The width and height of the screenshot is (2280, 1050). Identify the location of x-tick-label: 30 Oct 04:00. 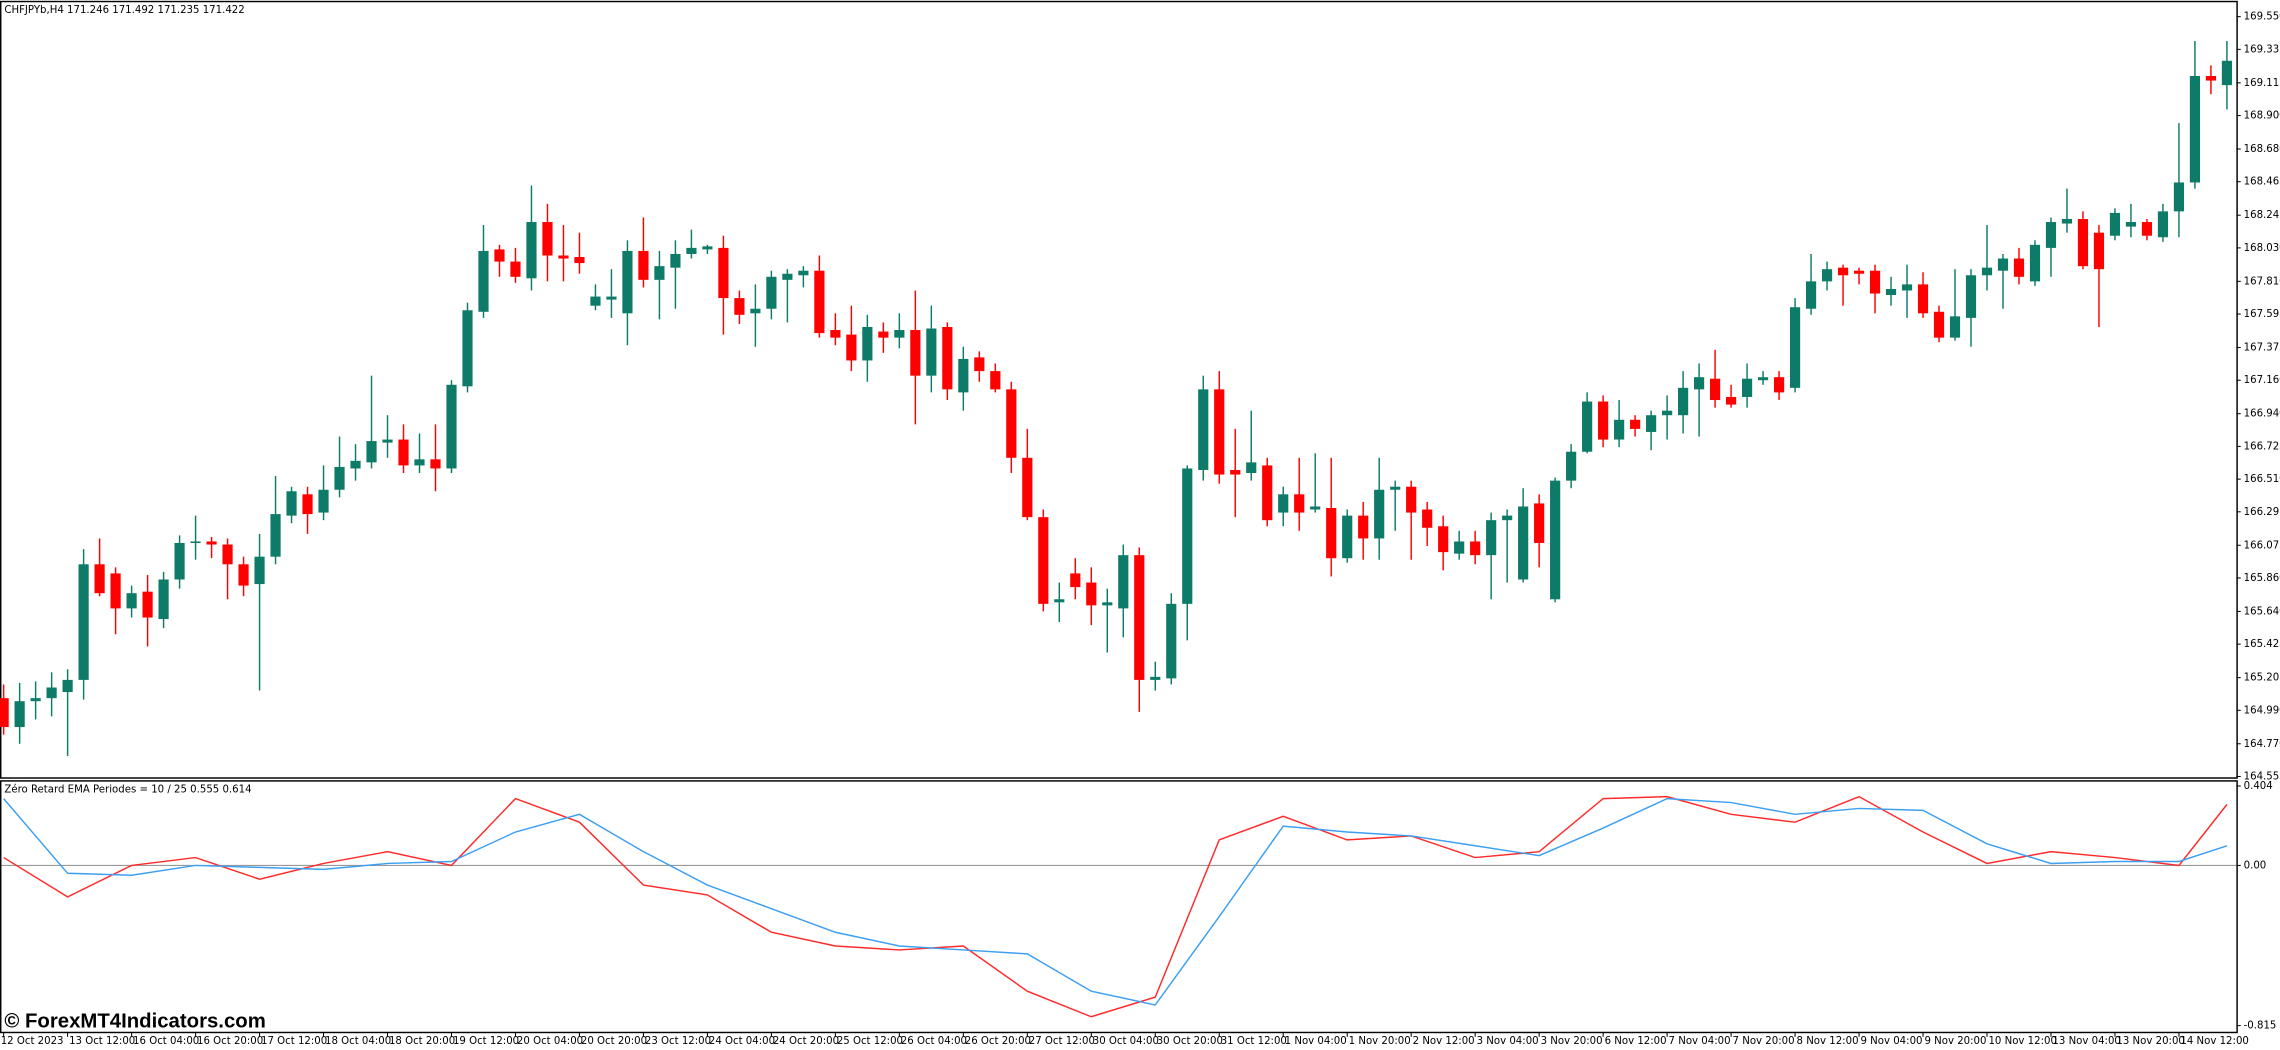
(1126, 1041).